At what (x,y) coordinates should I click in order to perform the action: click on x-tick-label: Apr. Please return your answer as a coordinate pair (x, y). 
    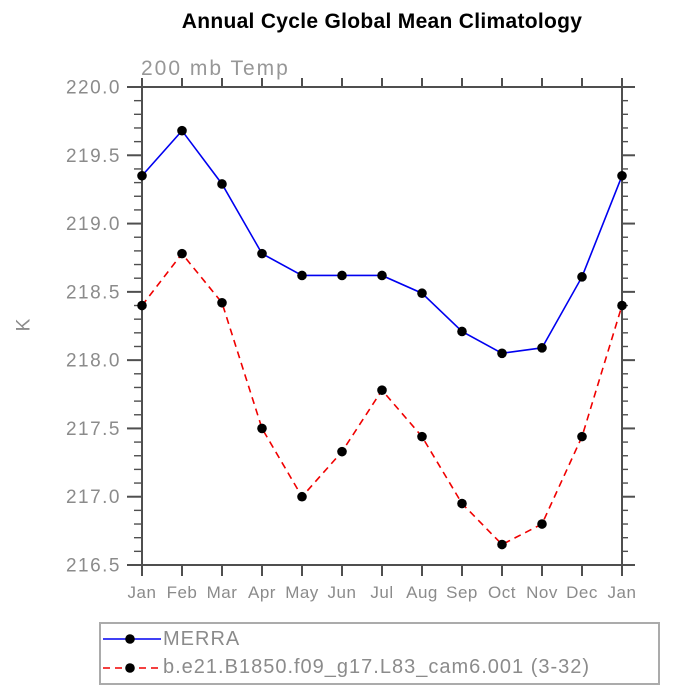
    Looking at the image, I should click on (262, 592).